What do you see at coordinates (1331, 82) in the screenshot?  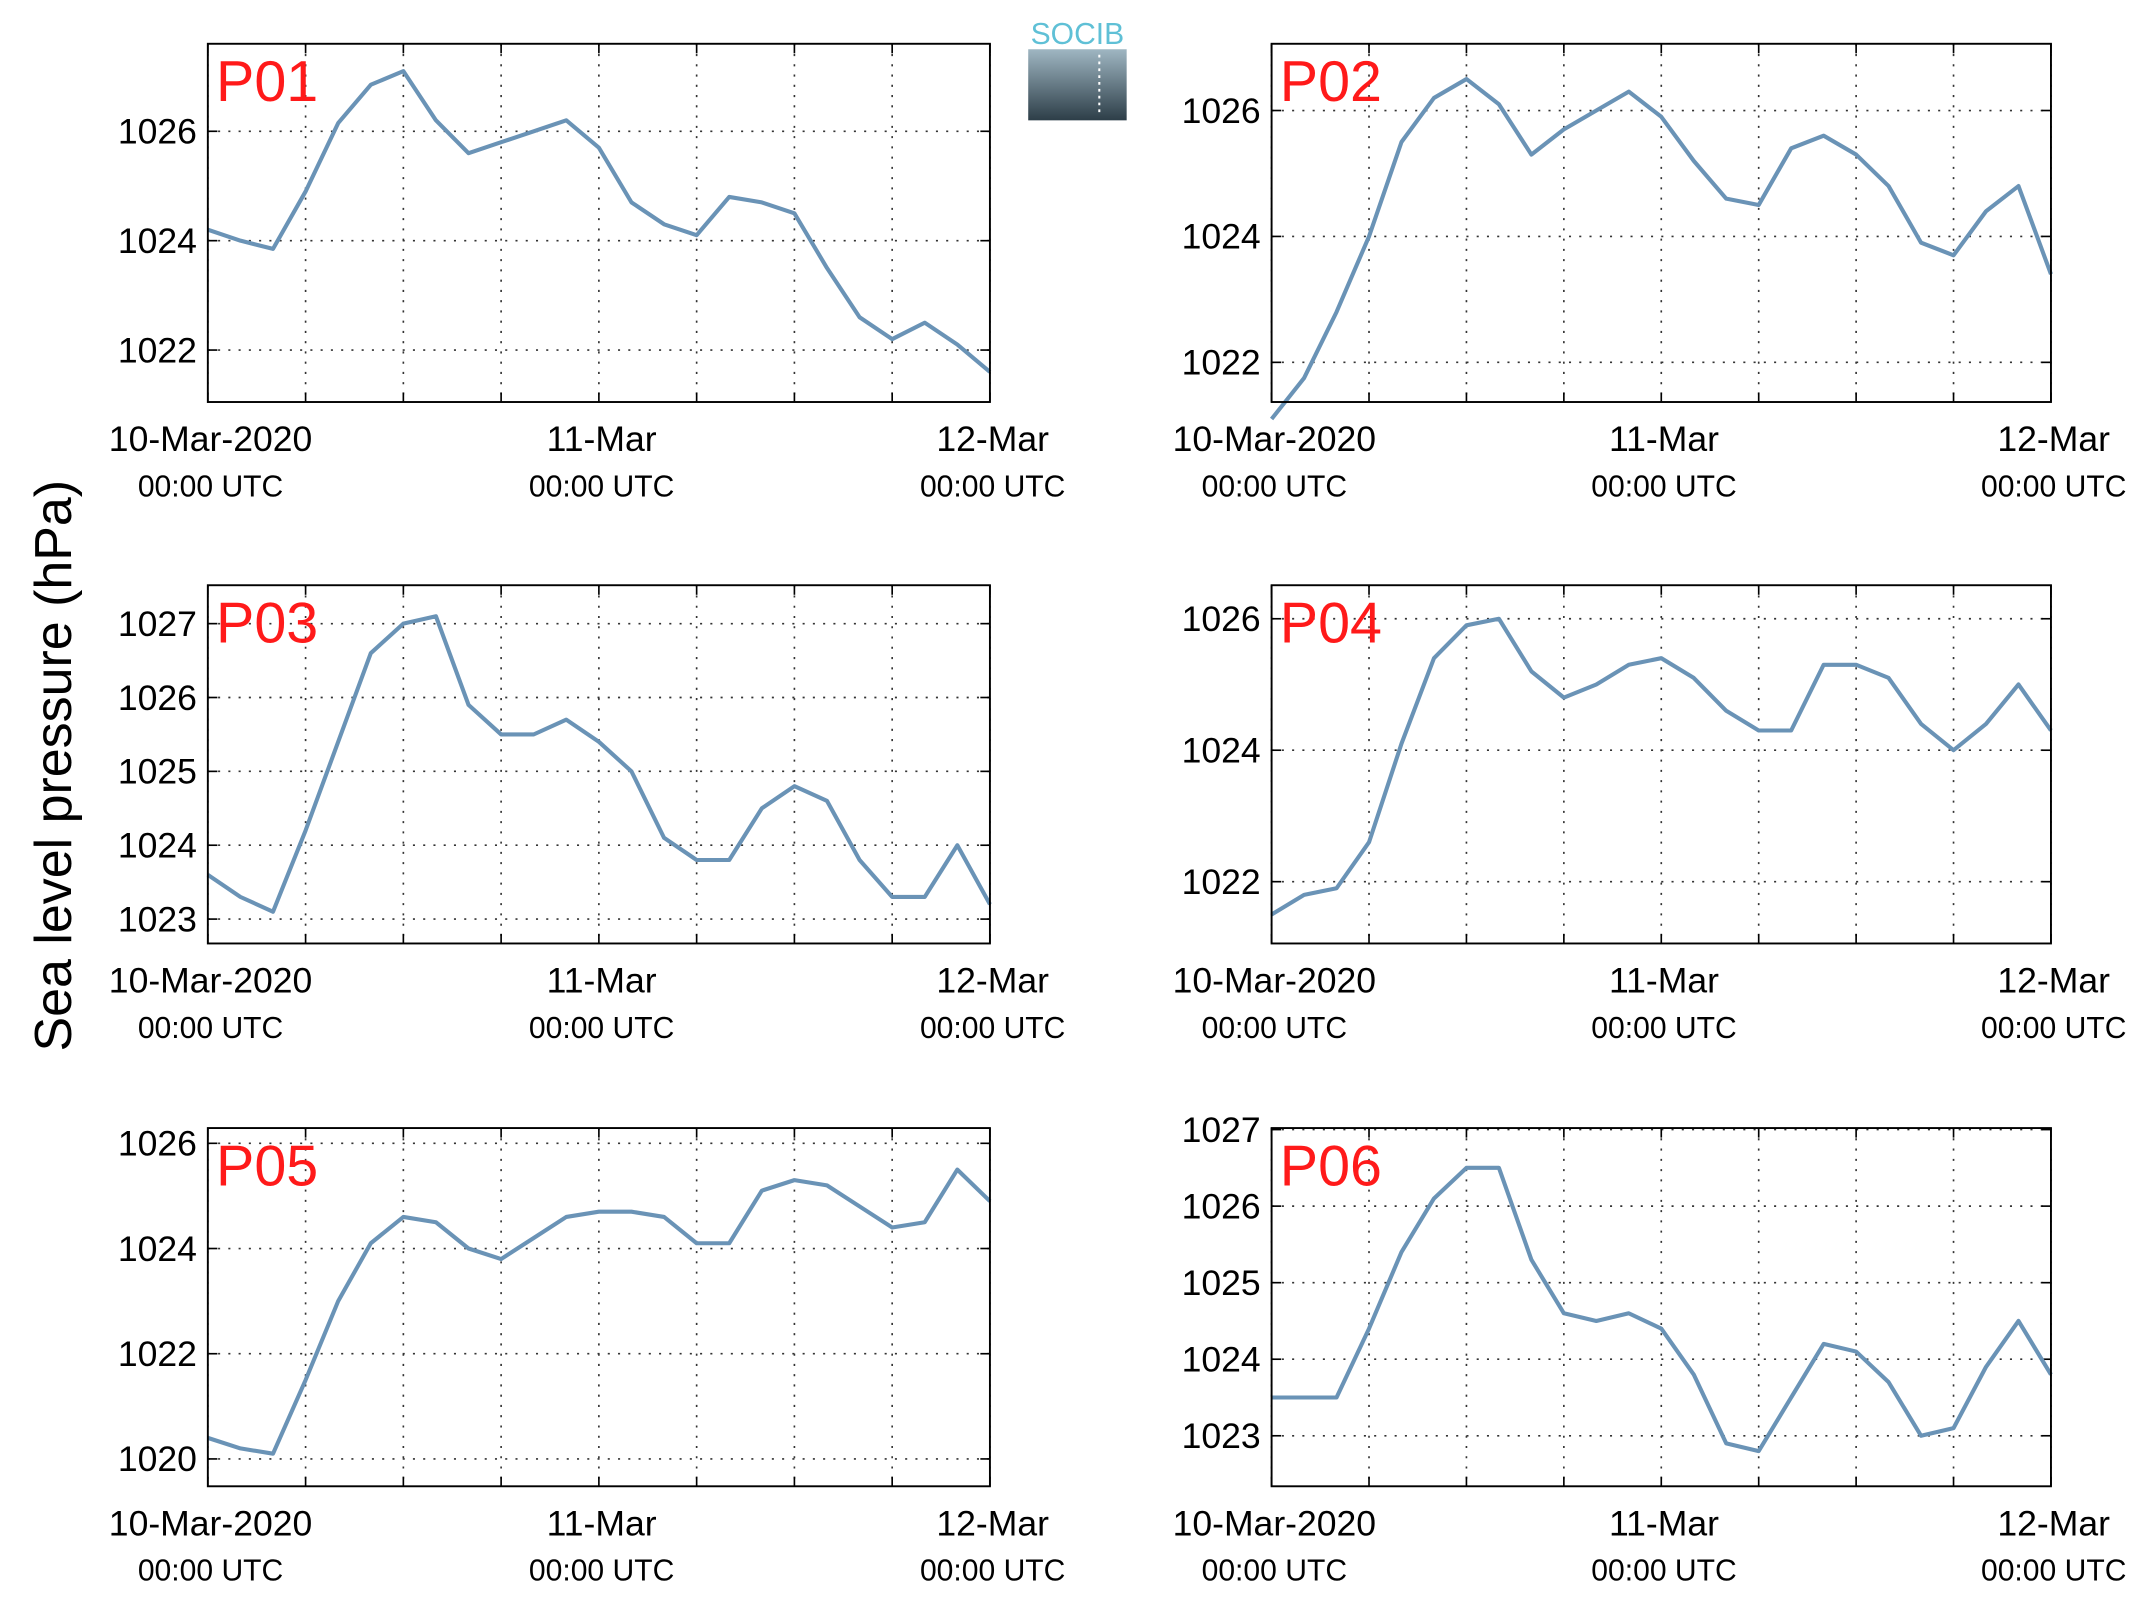 I see `panel-title: P02` at bounding box center [1331, 82].